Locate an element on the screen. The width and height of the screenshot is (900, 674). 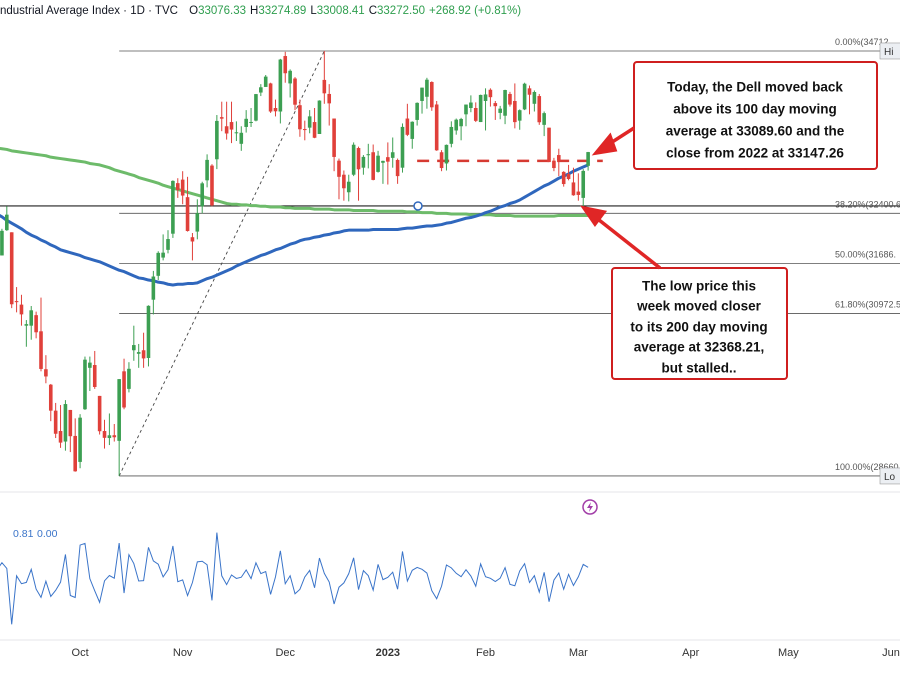
moving-averages is located at coordinates (294, 216).